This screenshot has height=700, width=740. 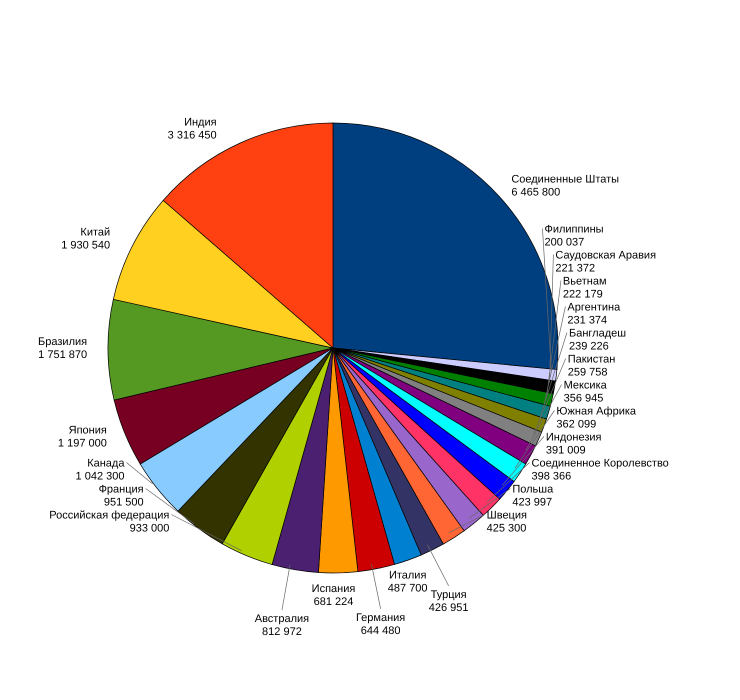 What do you see at coordinates (594, 308) in the screenshot?
I see `slice-label: Аргентина` at bounding box center [594, 308].